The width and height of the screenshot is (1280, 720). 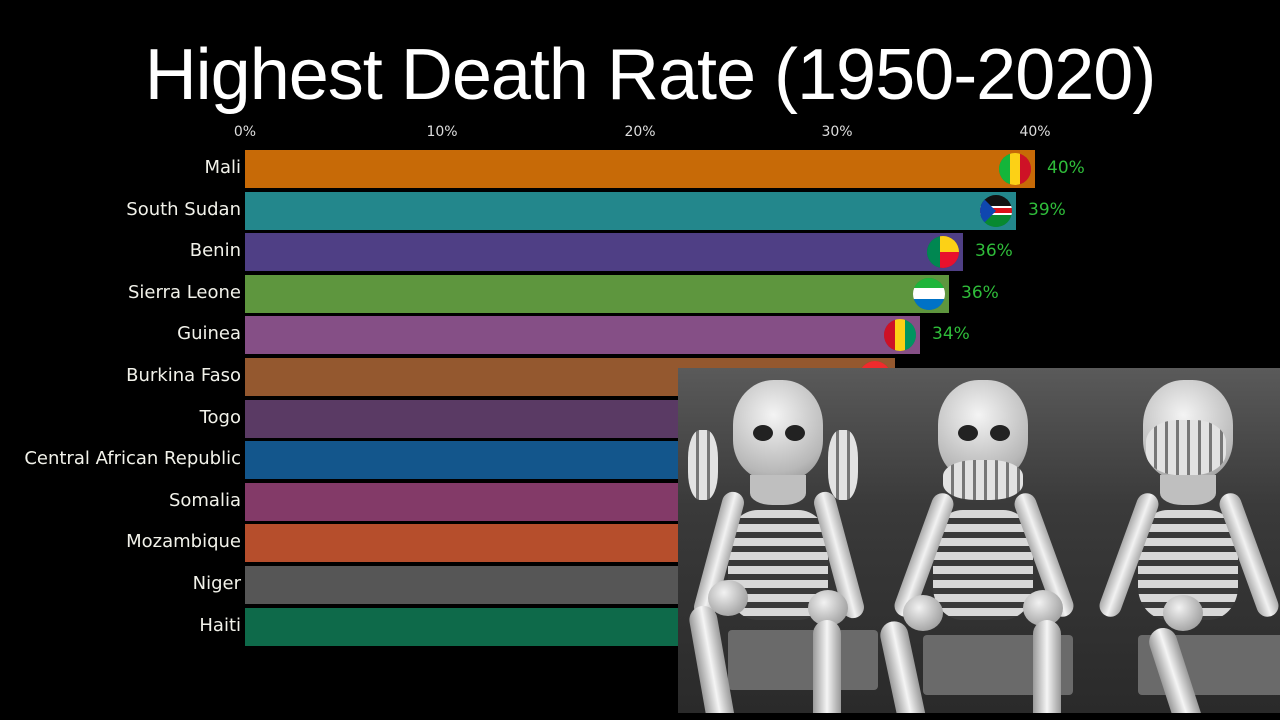 I want to click on chart-row: South Sudan 39%, so click(x=640, y=210).